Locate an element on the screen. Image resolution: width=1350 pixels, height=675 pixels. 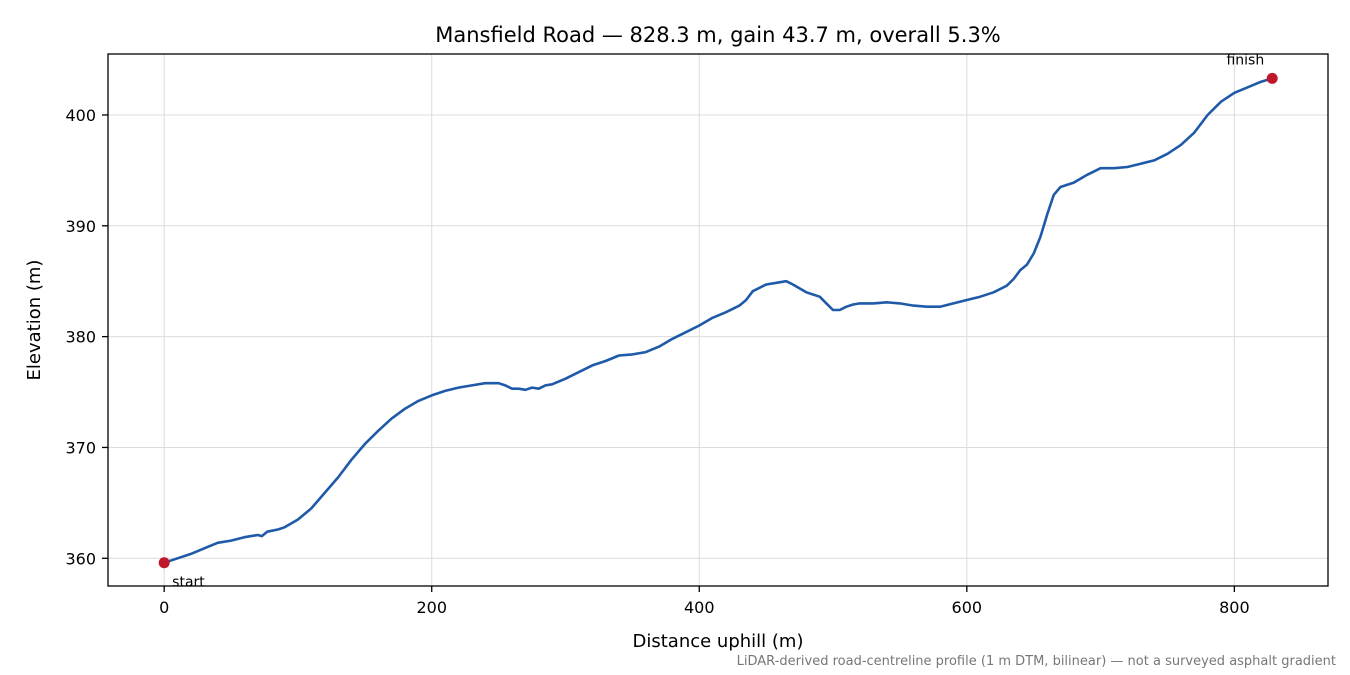
finish-label: finish is located at coordinates (1245, 60).